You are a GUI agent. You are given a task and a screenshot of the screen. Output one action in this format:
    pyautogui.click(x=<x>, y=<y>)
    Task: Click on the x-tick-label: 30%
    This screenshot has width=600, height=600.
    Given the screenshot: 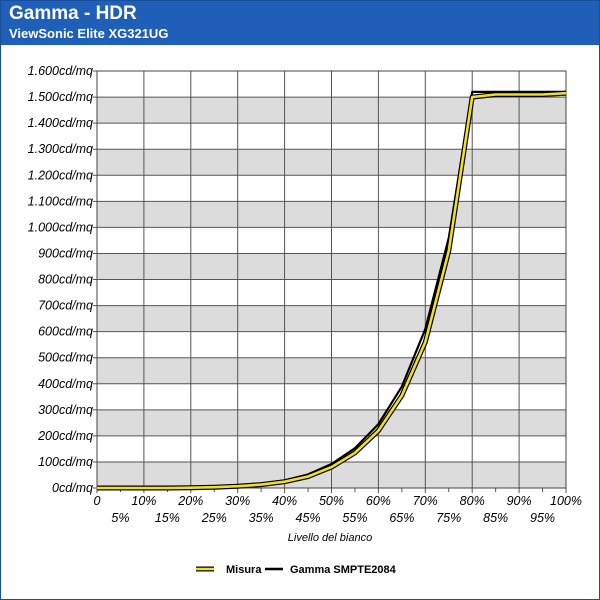 What is the action you would take?
    pyautogui.click(x=237, y=501)
    